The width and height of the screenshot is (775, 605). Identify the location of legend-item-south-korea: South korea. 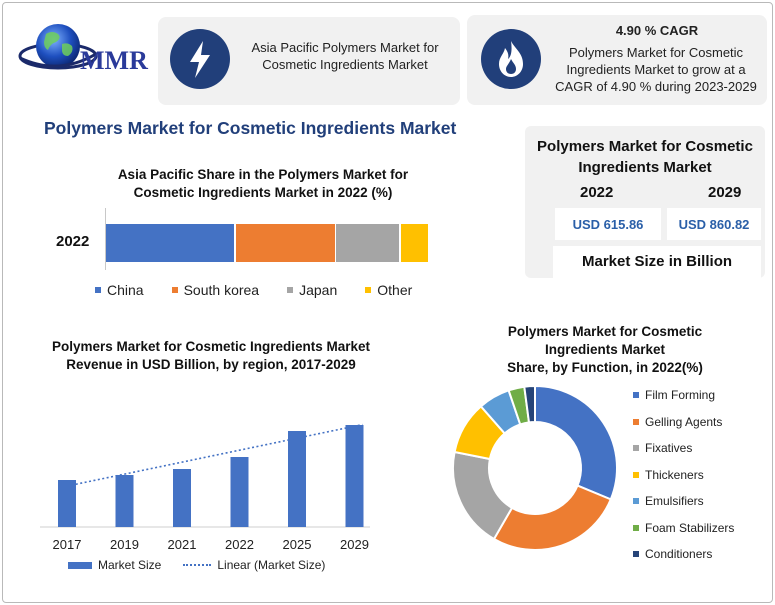
(215, 290).